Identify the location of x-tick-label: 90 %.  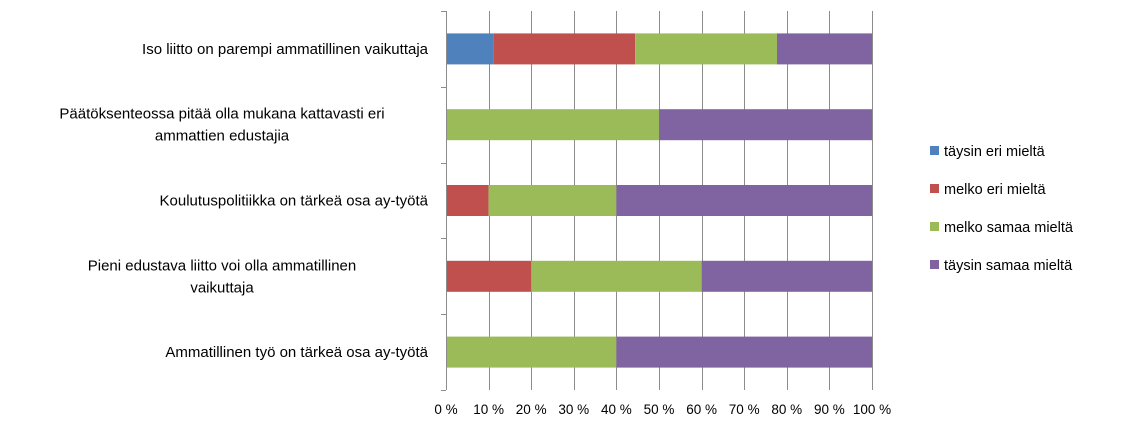
(829, 409).